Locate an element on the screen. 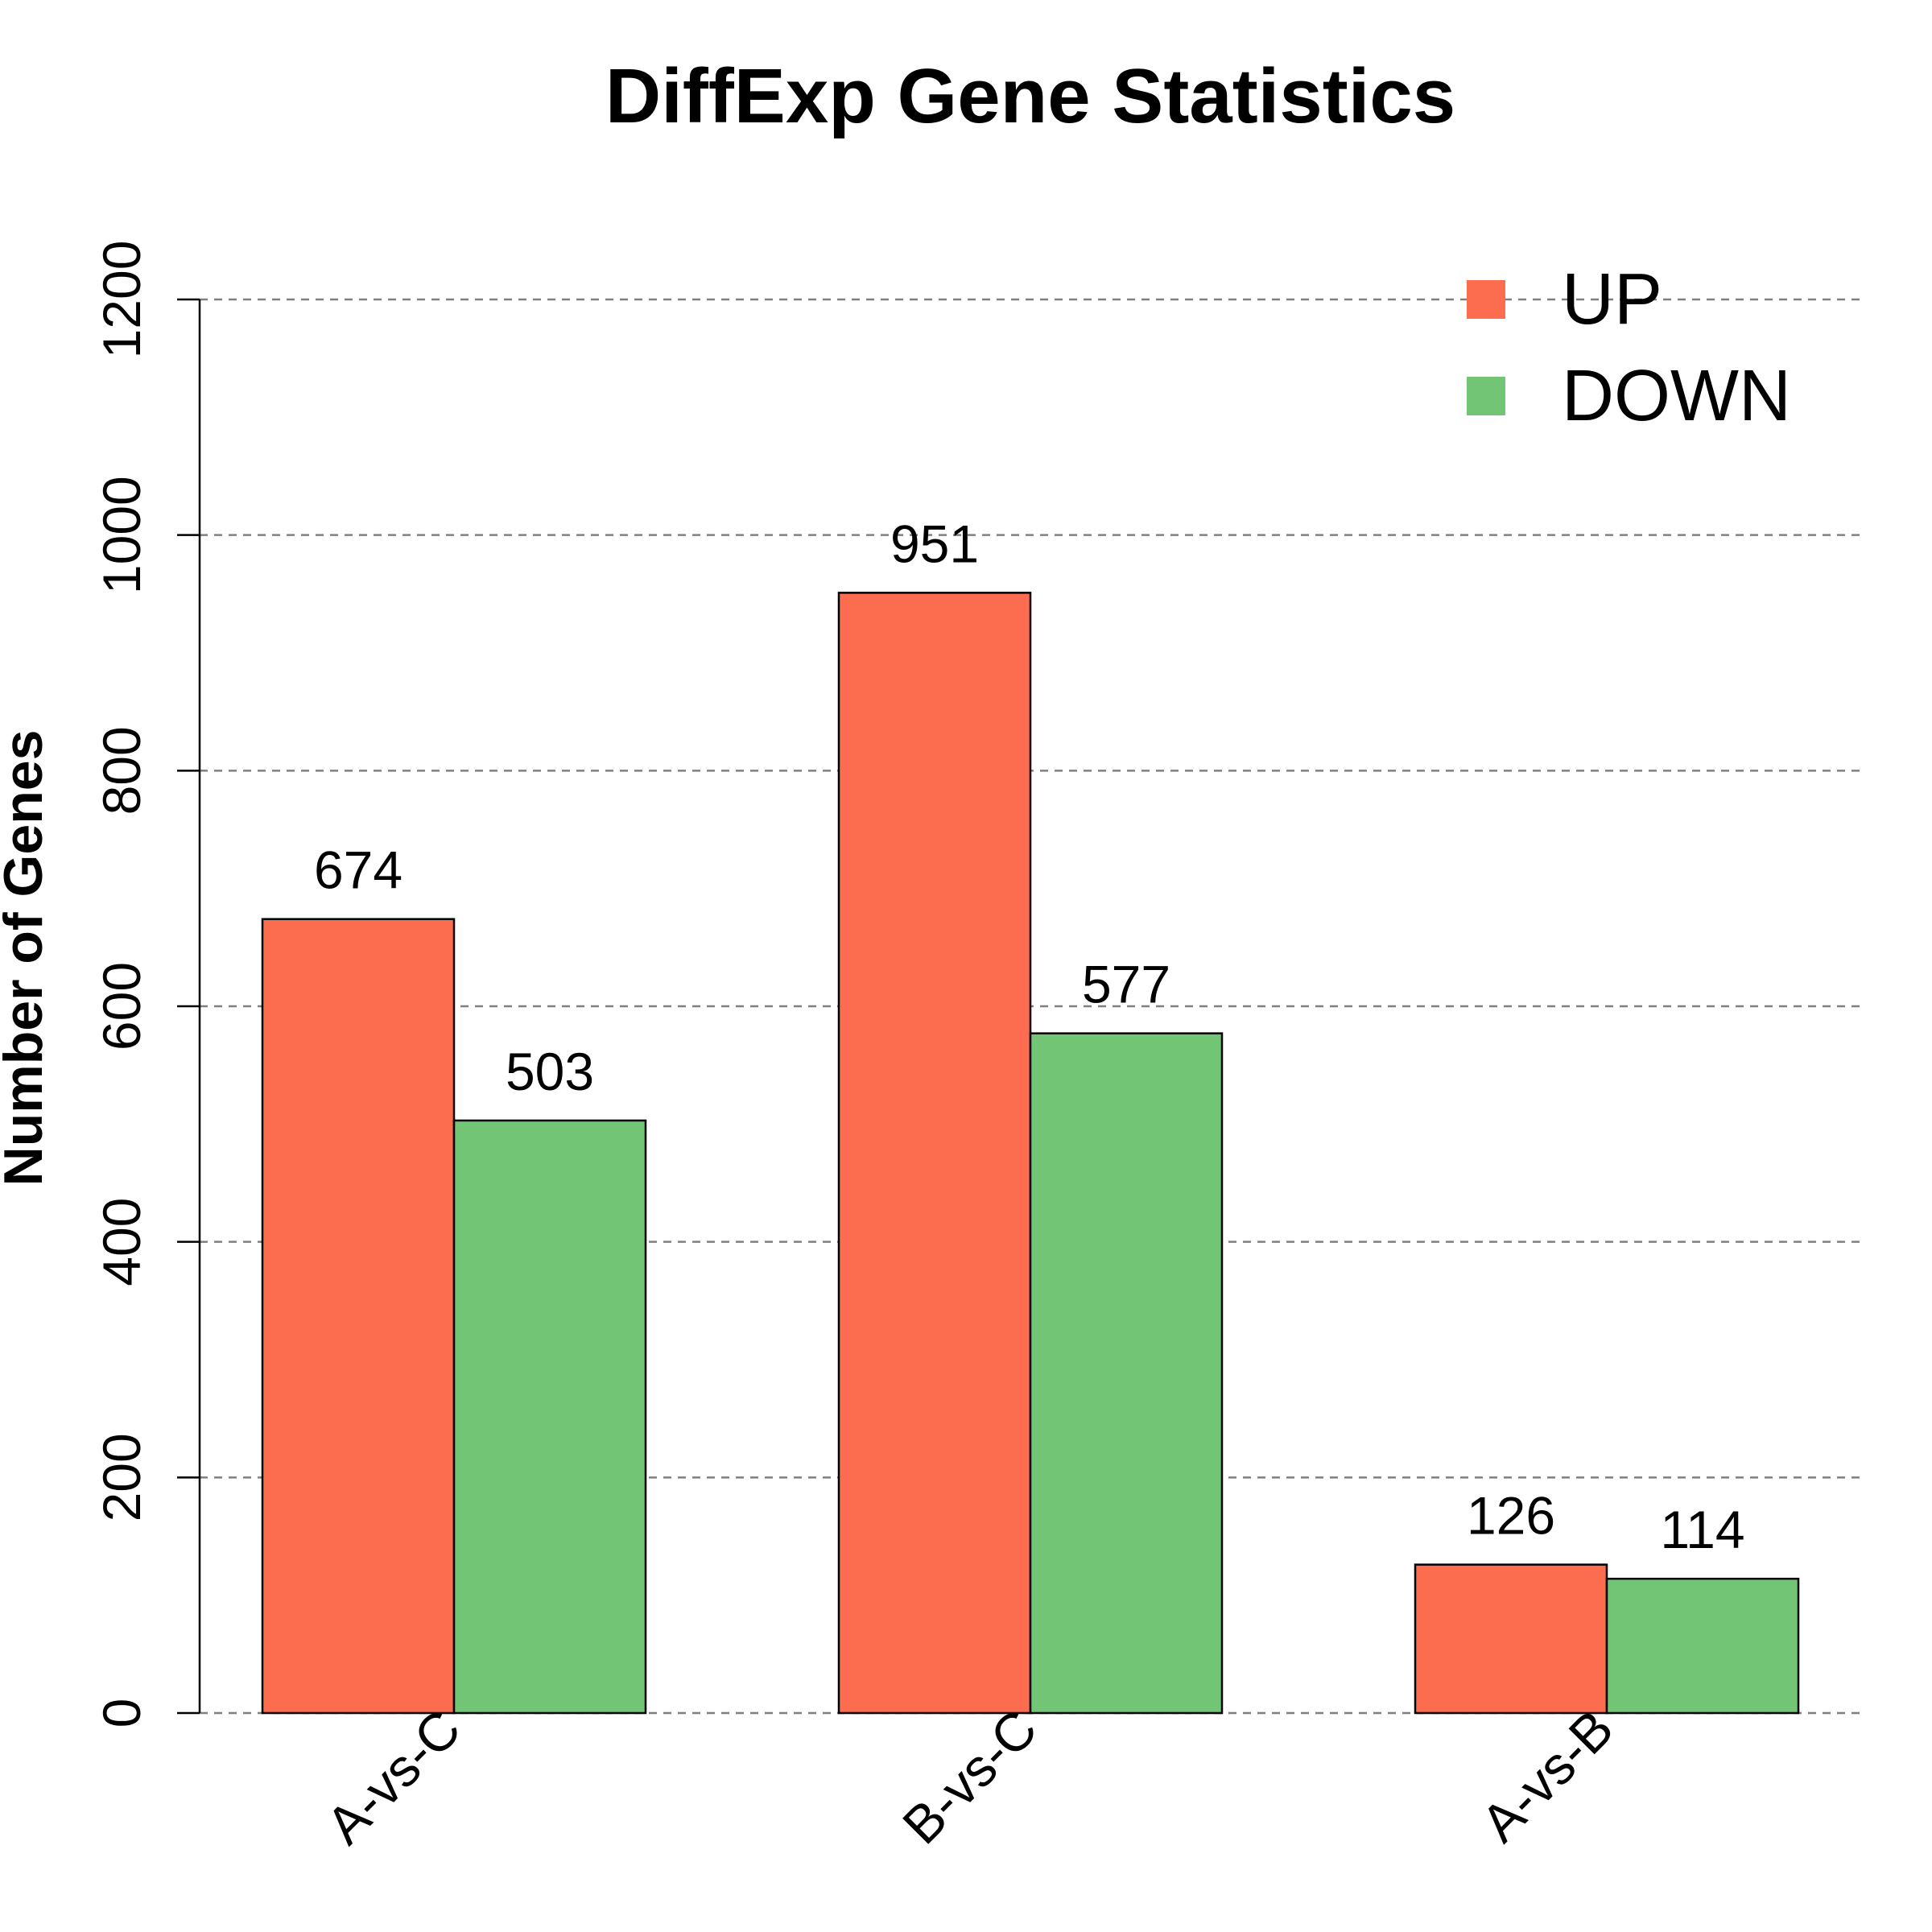  bar-value-label: 503 is located at coordinates (550, 1071).